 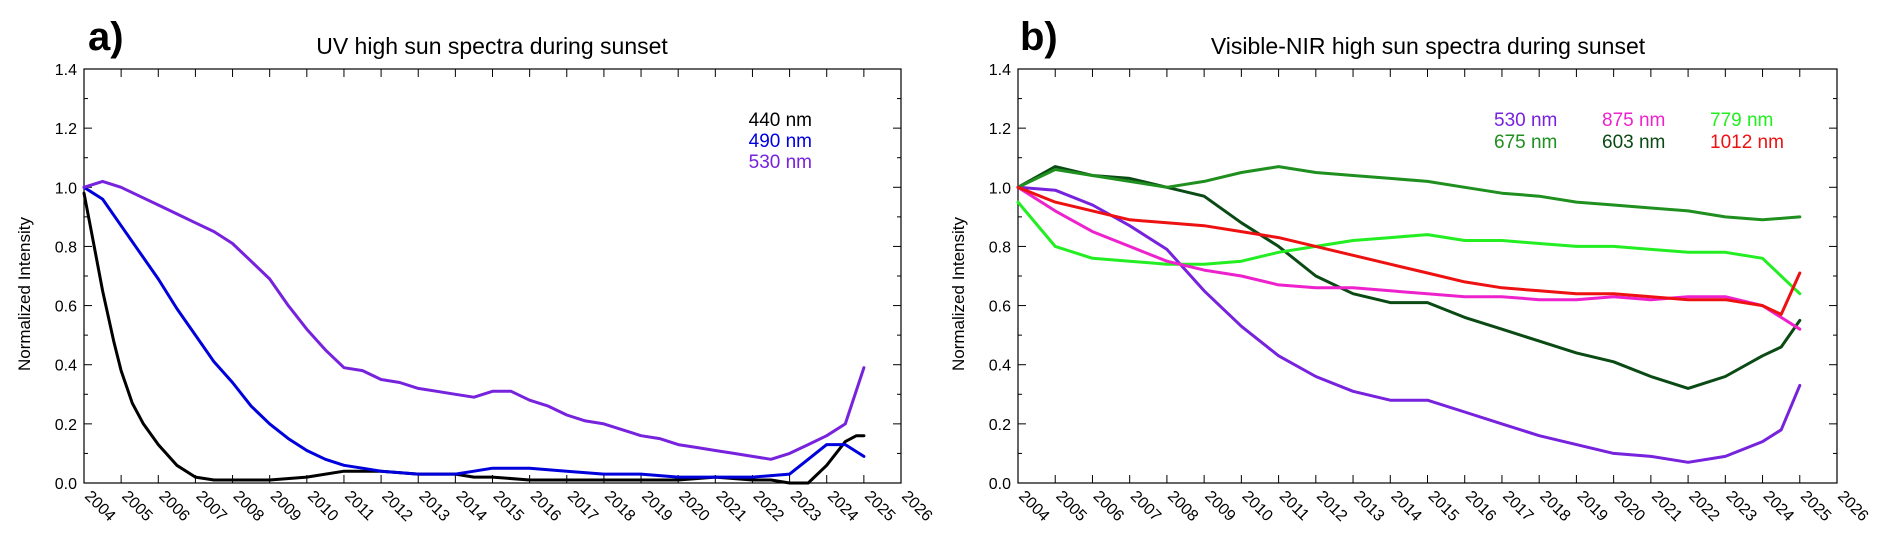 I want to click on panel-b-label: b), so click(x=1039, y=37).